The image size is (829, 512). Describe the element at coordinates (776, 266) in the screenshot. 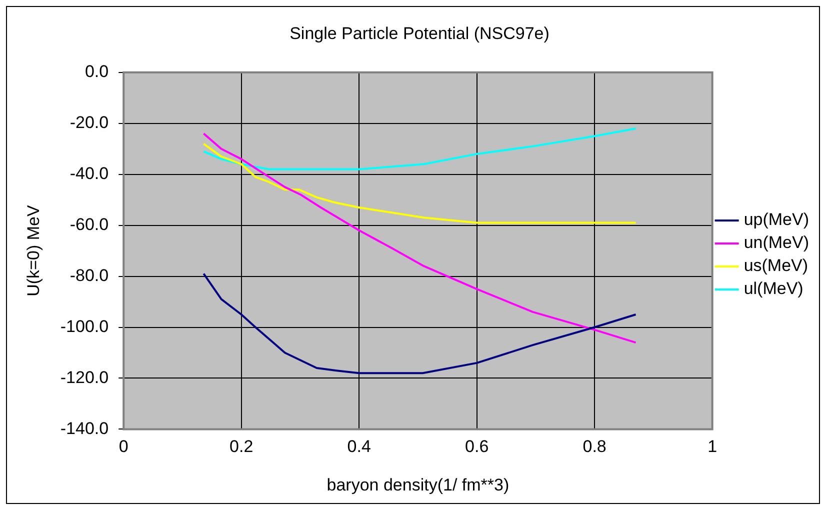

I see `legend-label: us(MeV)` at that location.